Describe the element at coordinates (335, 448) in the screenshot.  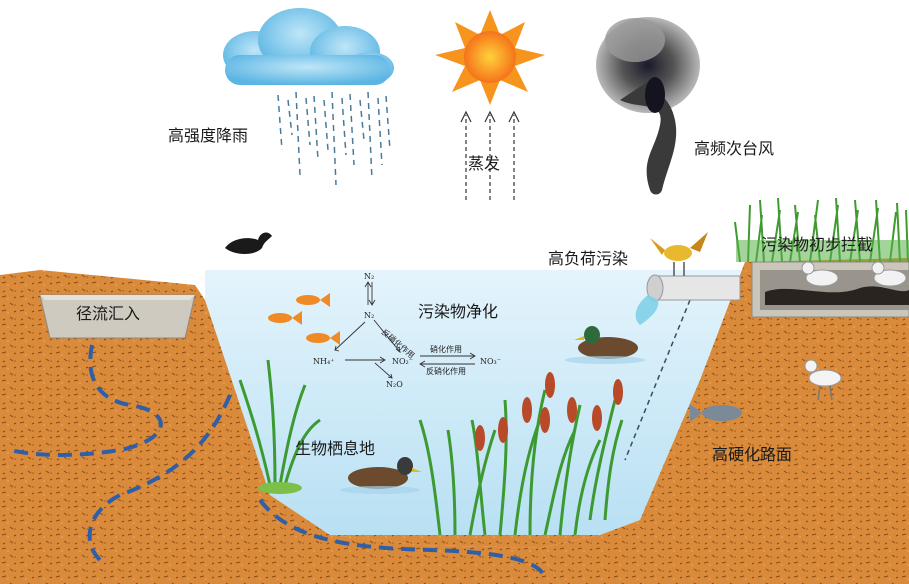
I see `biological-habitat-label: 生物栖息地` at that location.